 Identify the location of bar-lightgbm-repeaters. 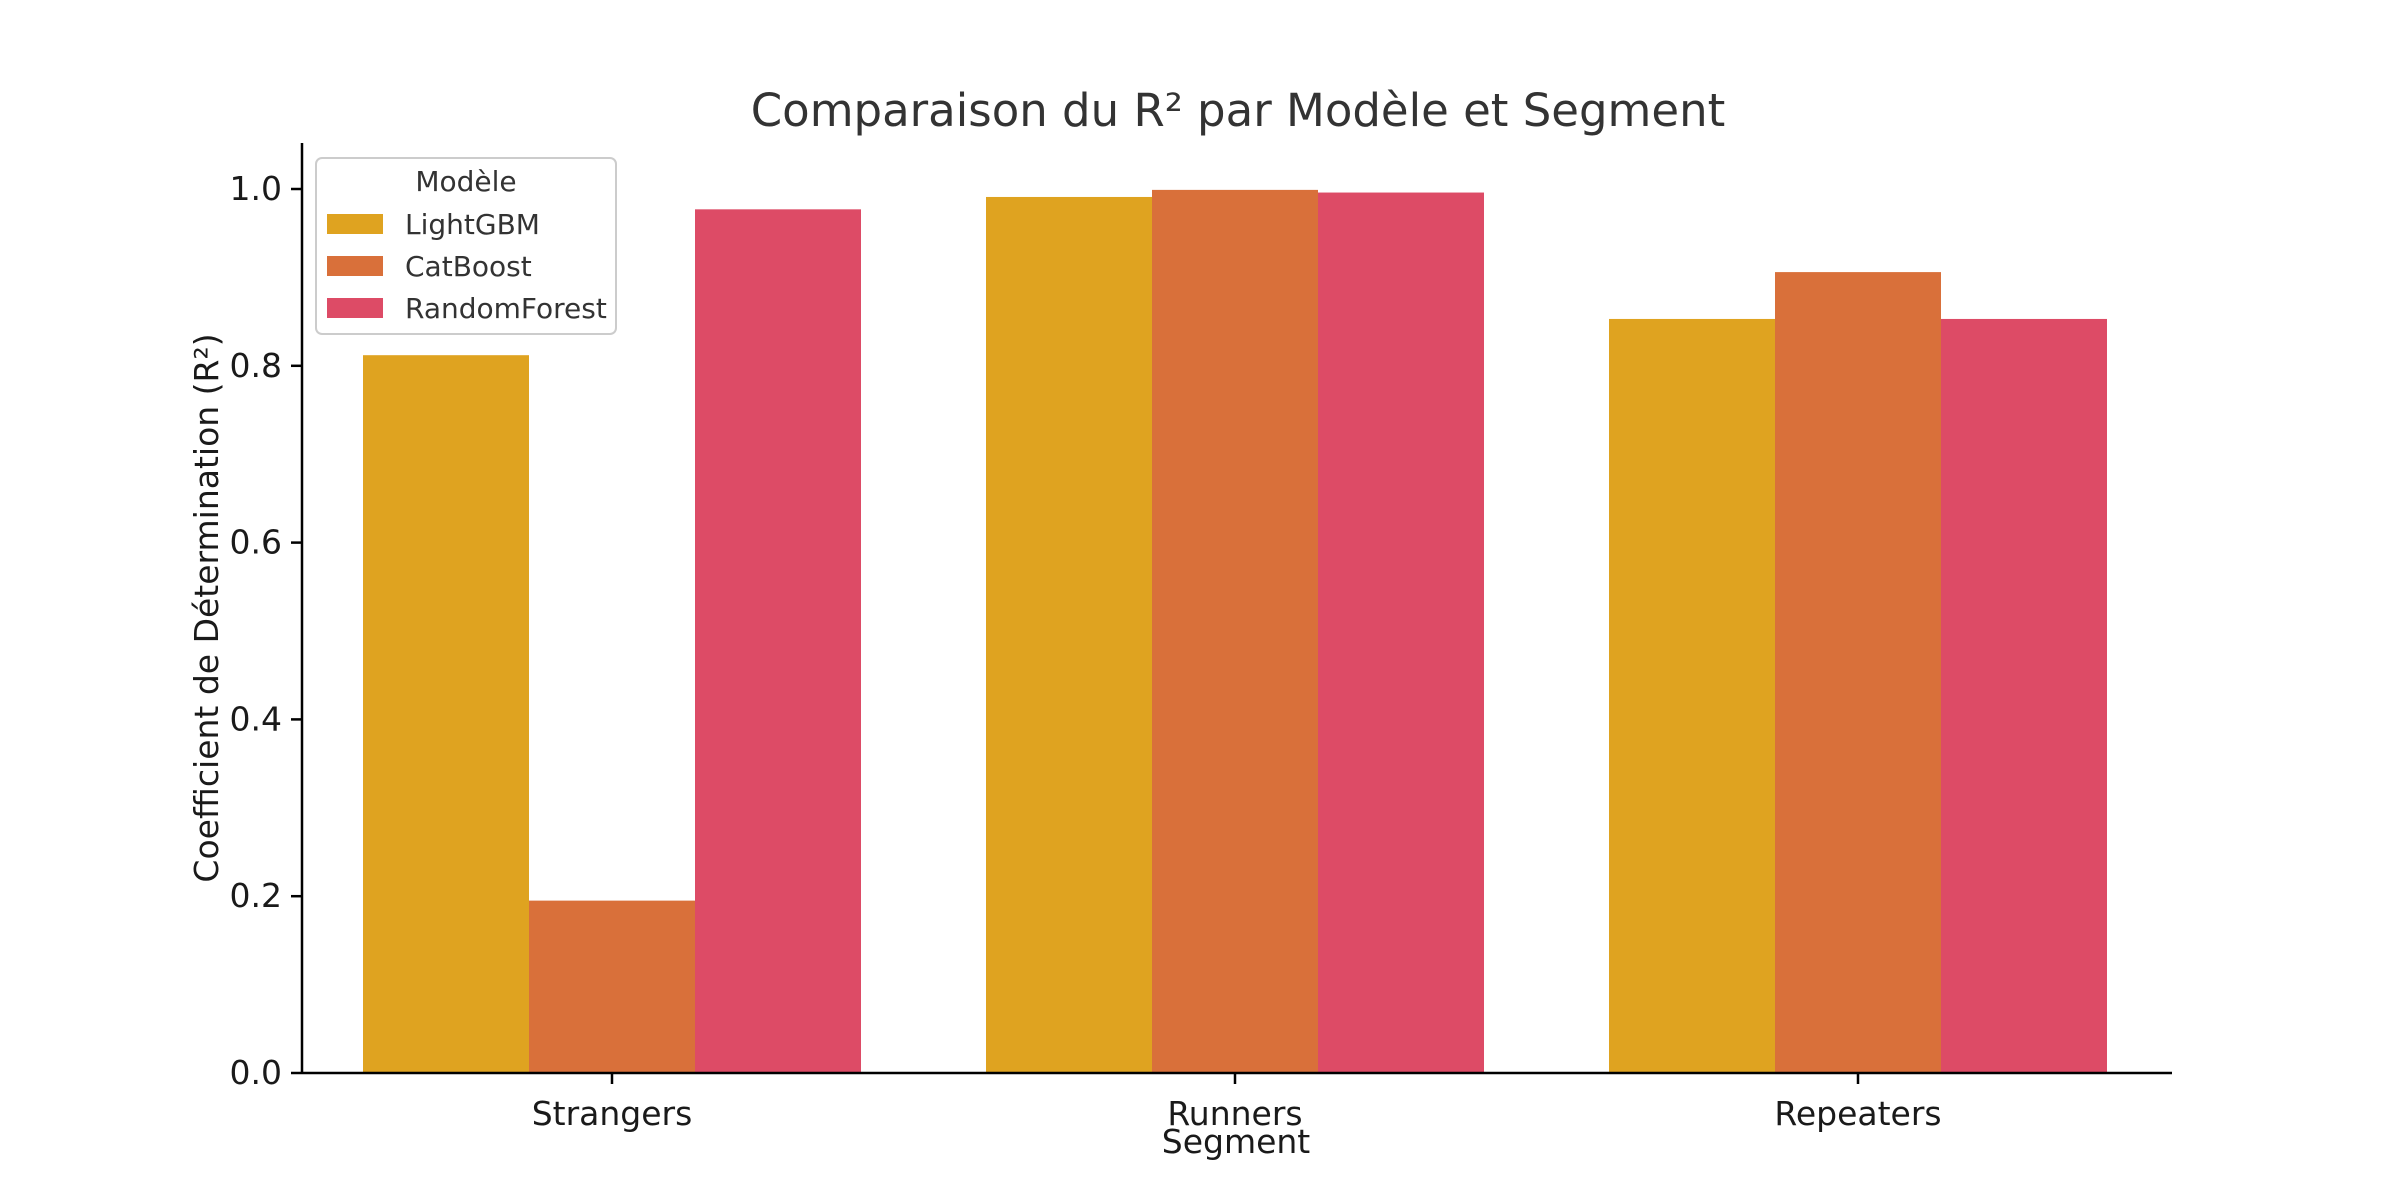
(1692, 695).